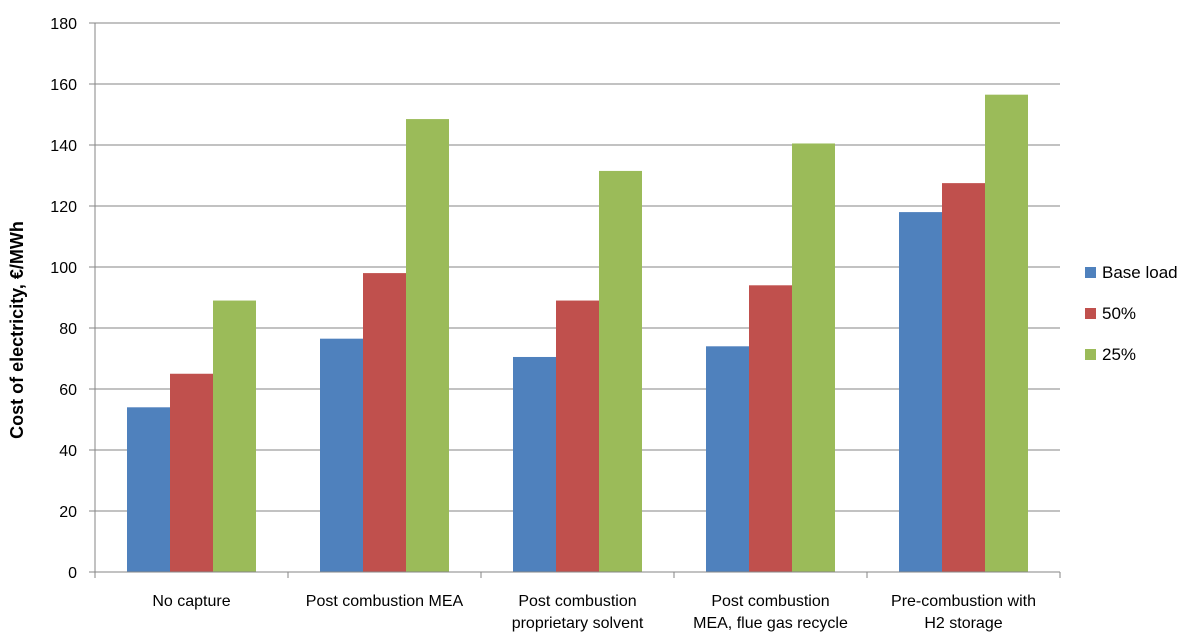 Image resolution: width=1202 pixels, height=640 pixels. What do you see at coordinates (578, 623) in the screenshot?
I see `x-category-label: proprietary solvent` at bounding box center [578, 623].